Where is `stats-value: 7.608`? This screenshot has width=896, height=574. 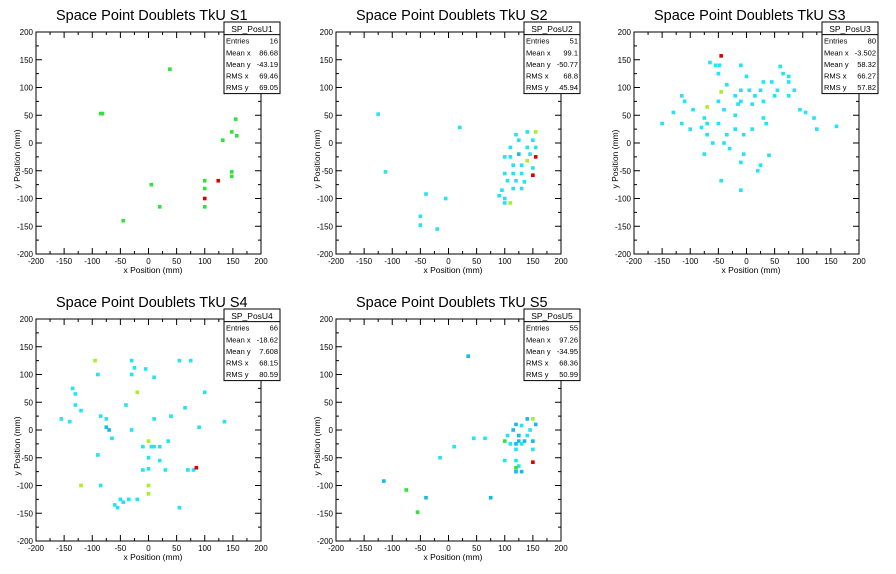
stats-value: 7.608 is located at coordinates (268, 351).